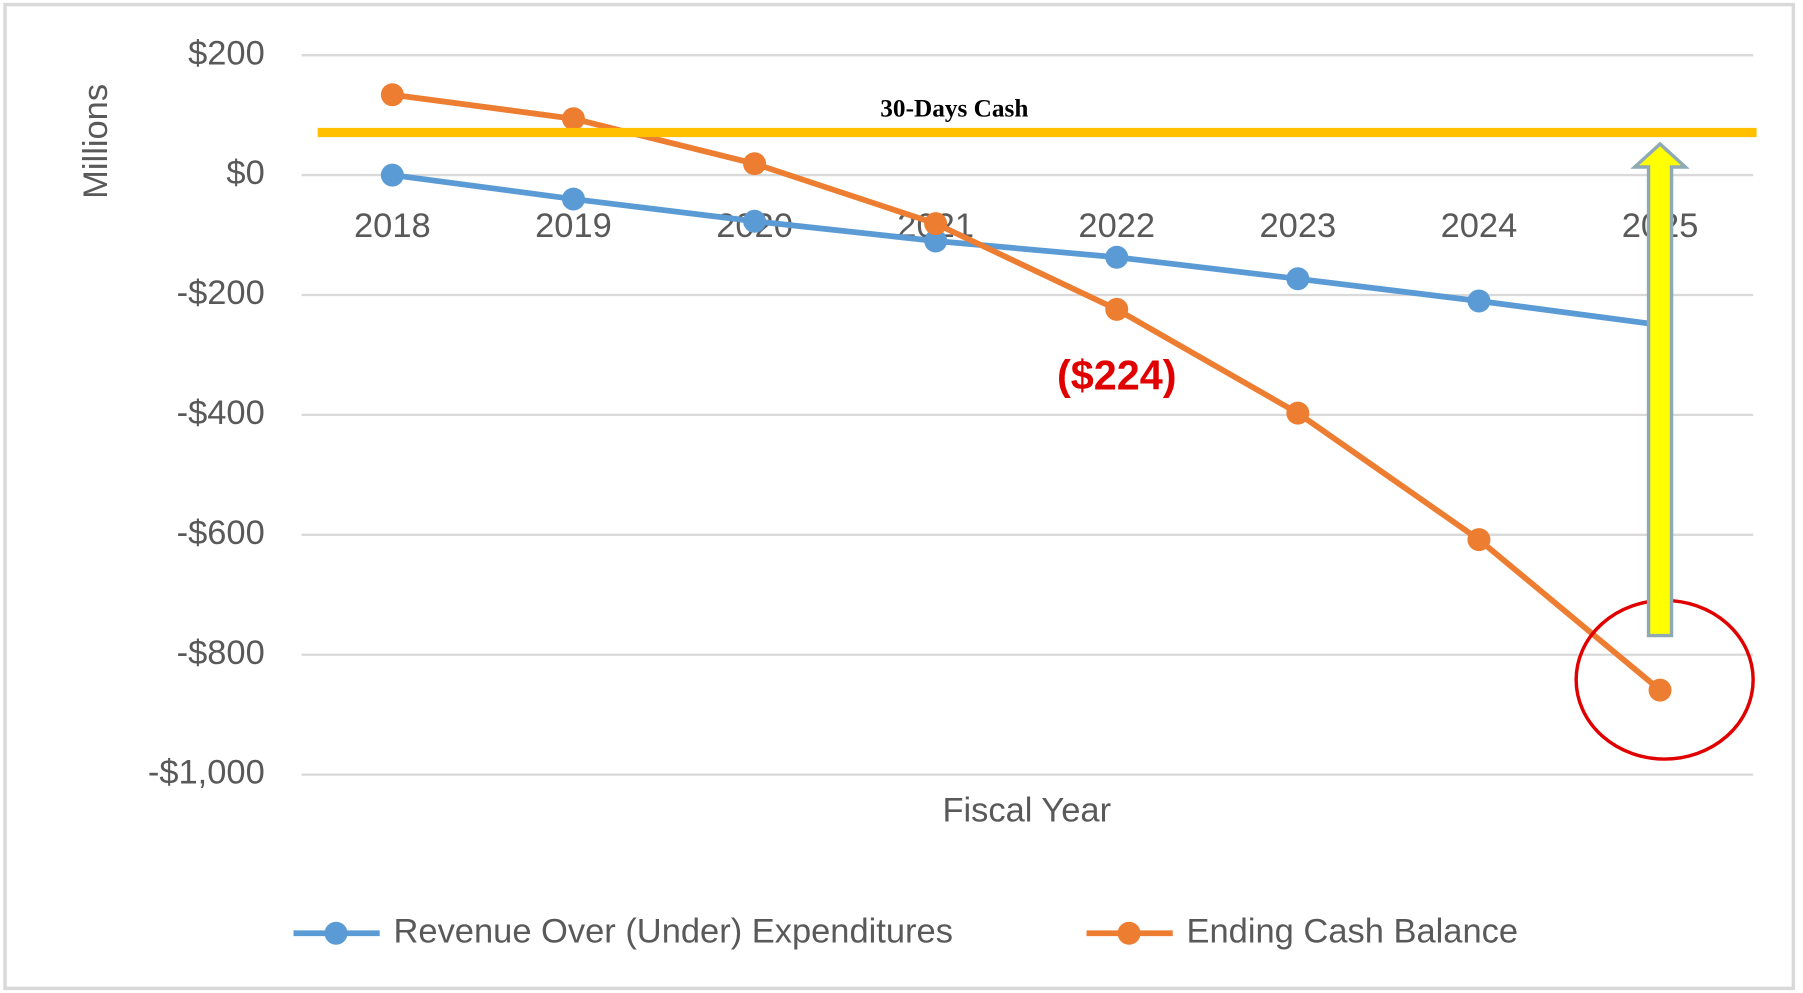 The height and width of the screenshot is (993, 1803). Describe the element at coordinates (1117, 375) in the screenshot. I see `data-label: ($224)` at that location.